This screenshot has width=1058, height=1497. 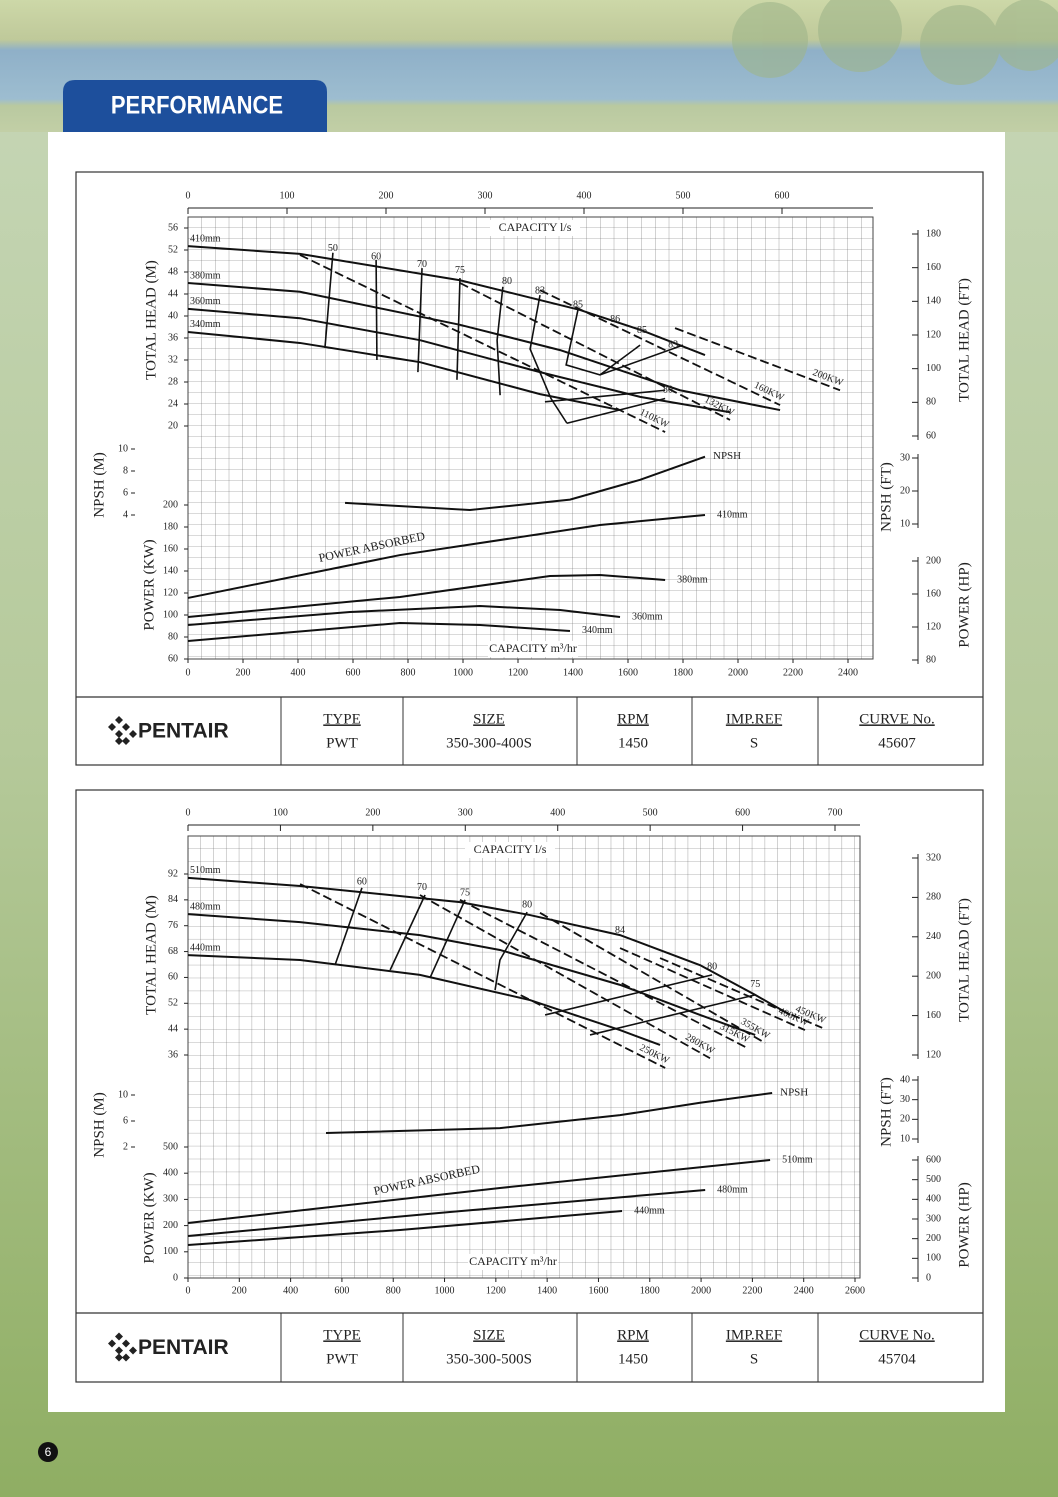 What do you see at coordinates (376, 256) in the screenshot?
I see `efficiency-label: 60` at bounding box center [376, 256].